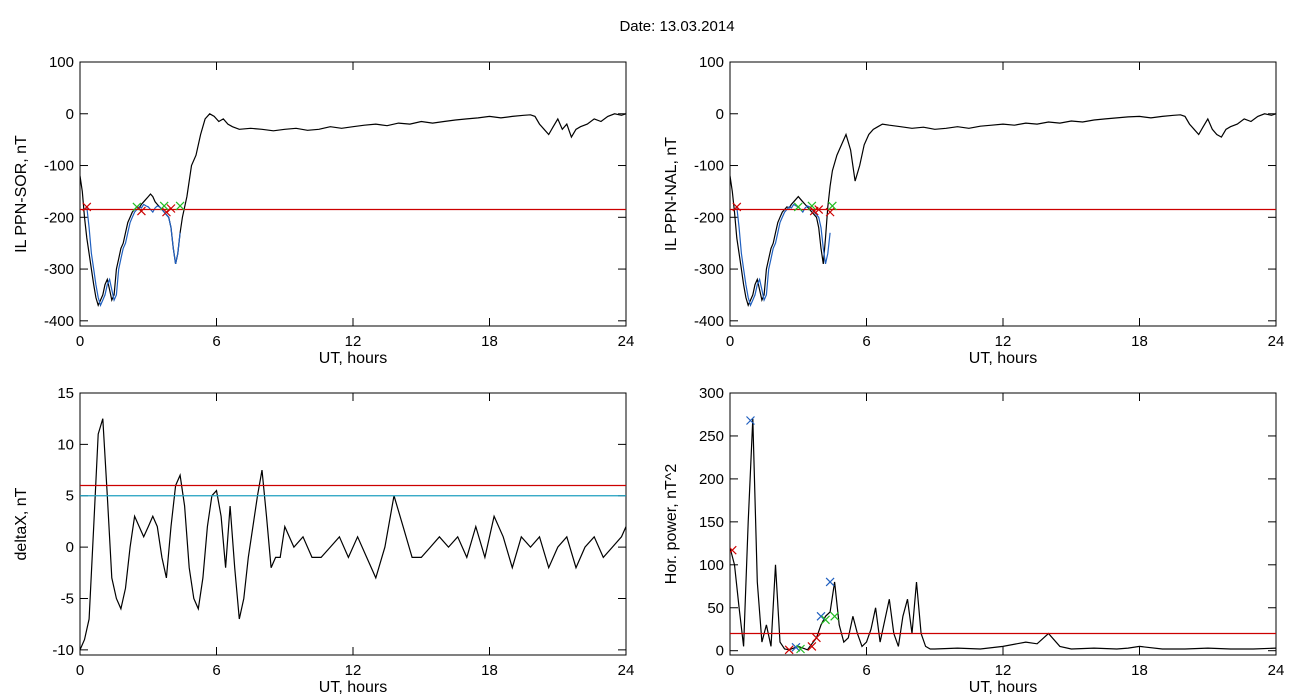  I want to click on page-title: Date: 13.03.2014, so click(677, 26).